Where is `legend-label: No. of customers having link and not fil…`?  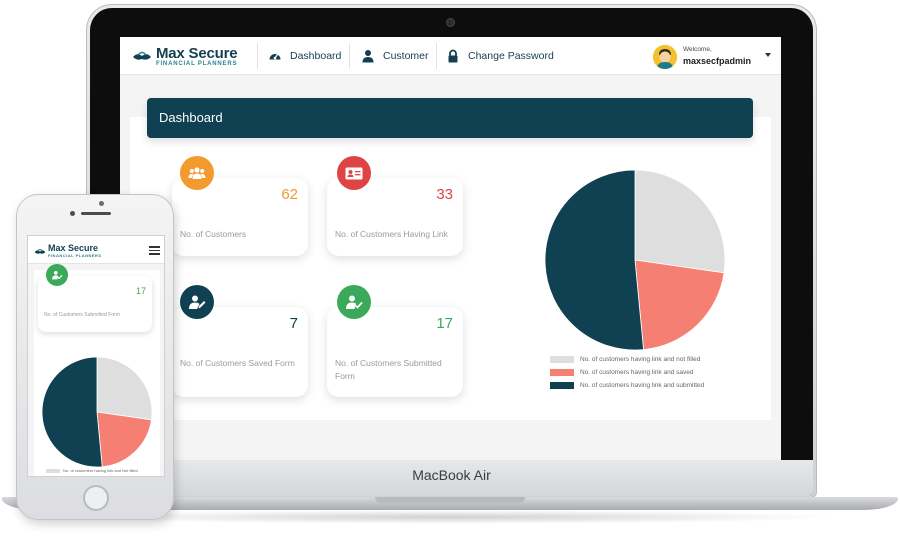 legend-label: No. of customers having link and not fil… is located at coordinates (640, 359).